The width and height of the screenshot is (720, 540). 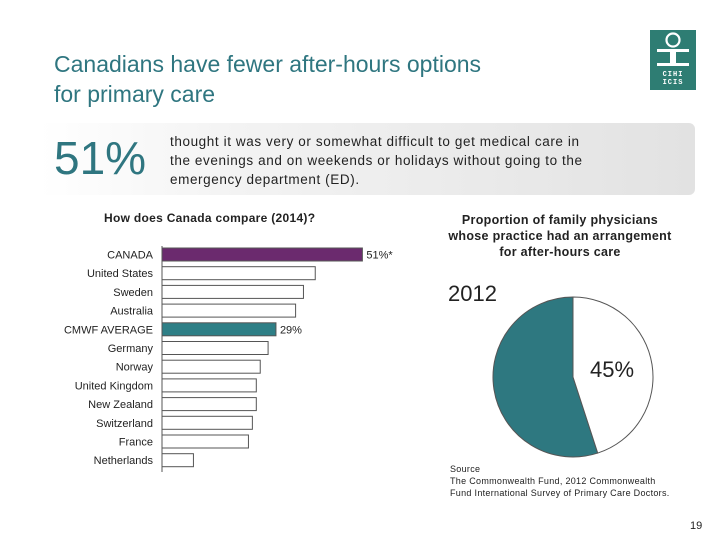 What do you see at coordinates (472, 293) in the screenshot?
I see `pie-chart-year: 2012` at bounding box center [472, 293].